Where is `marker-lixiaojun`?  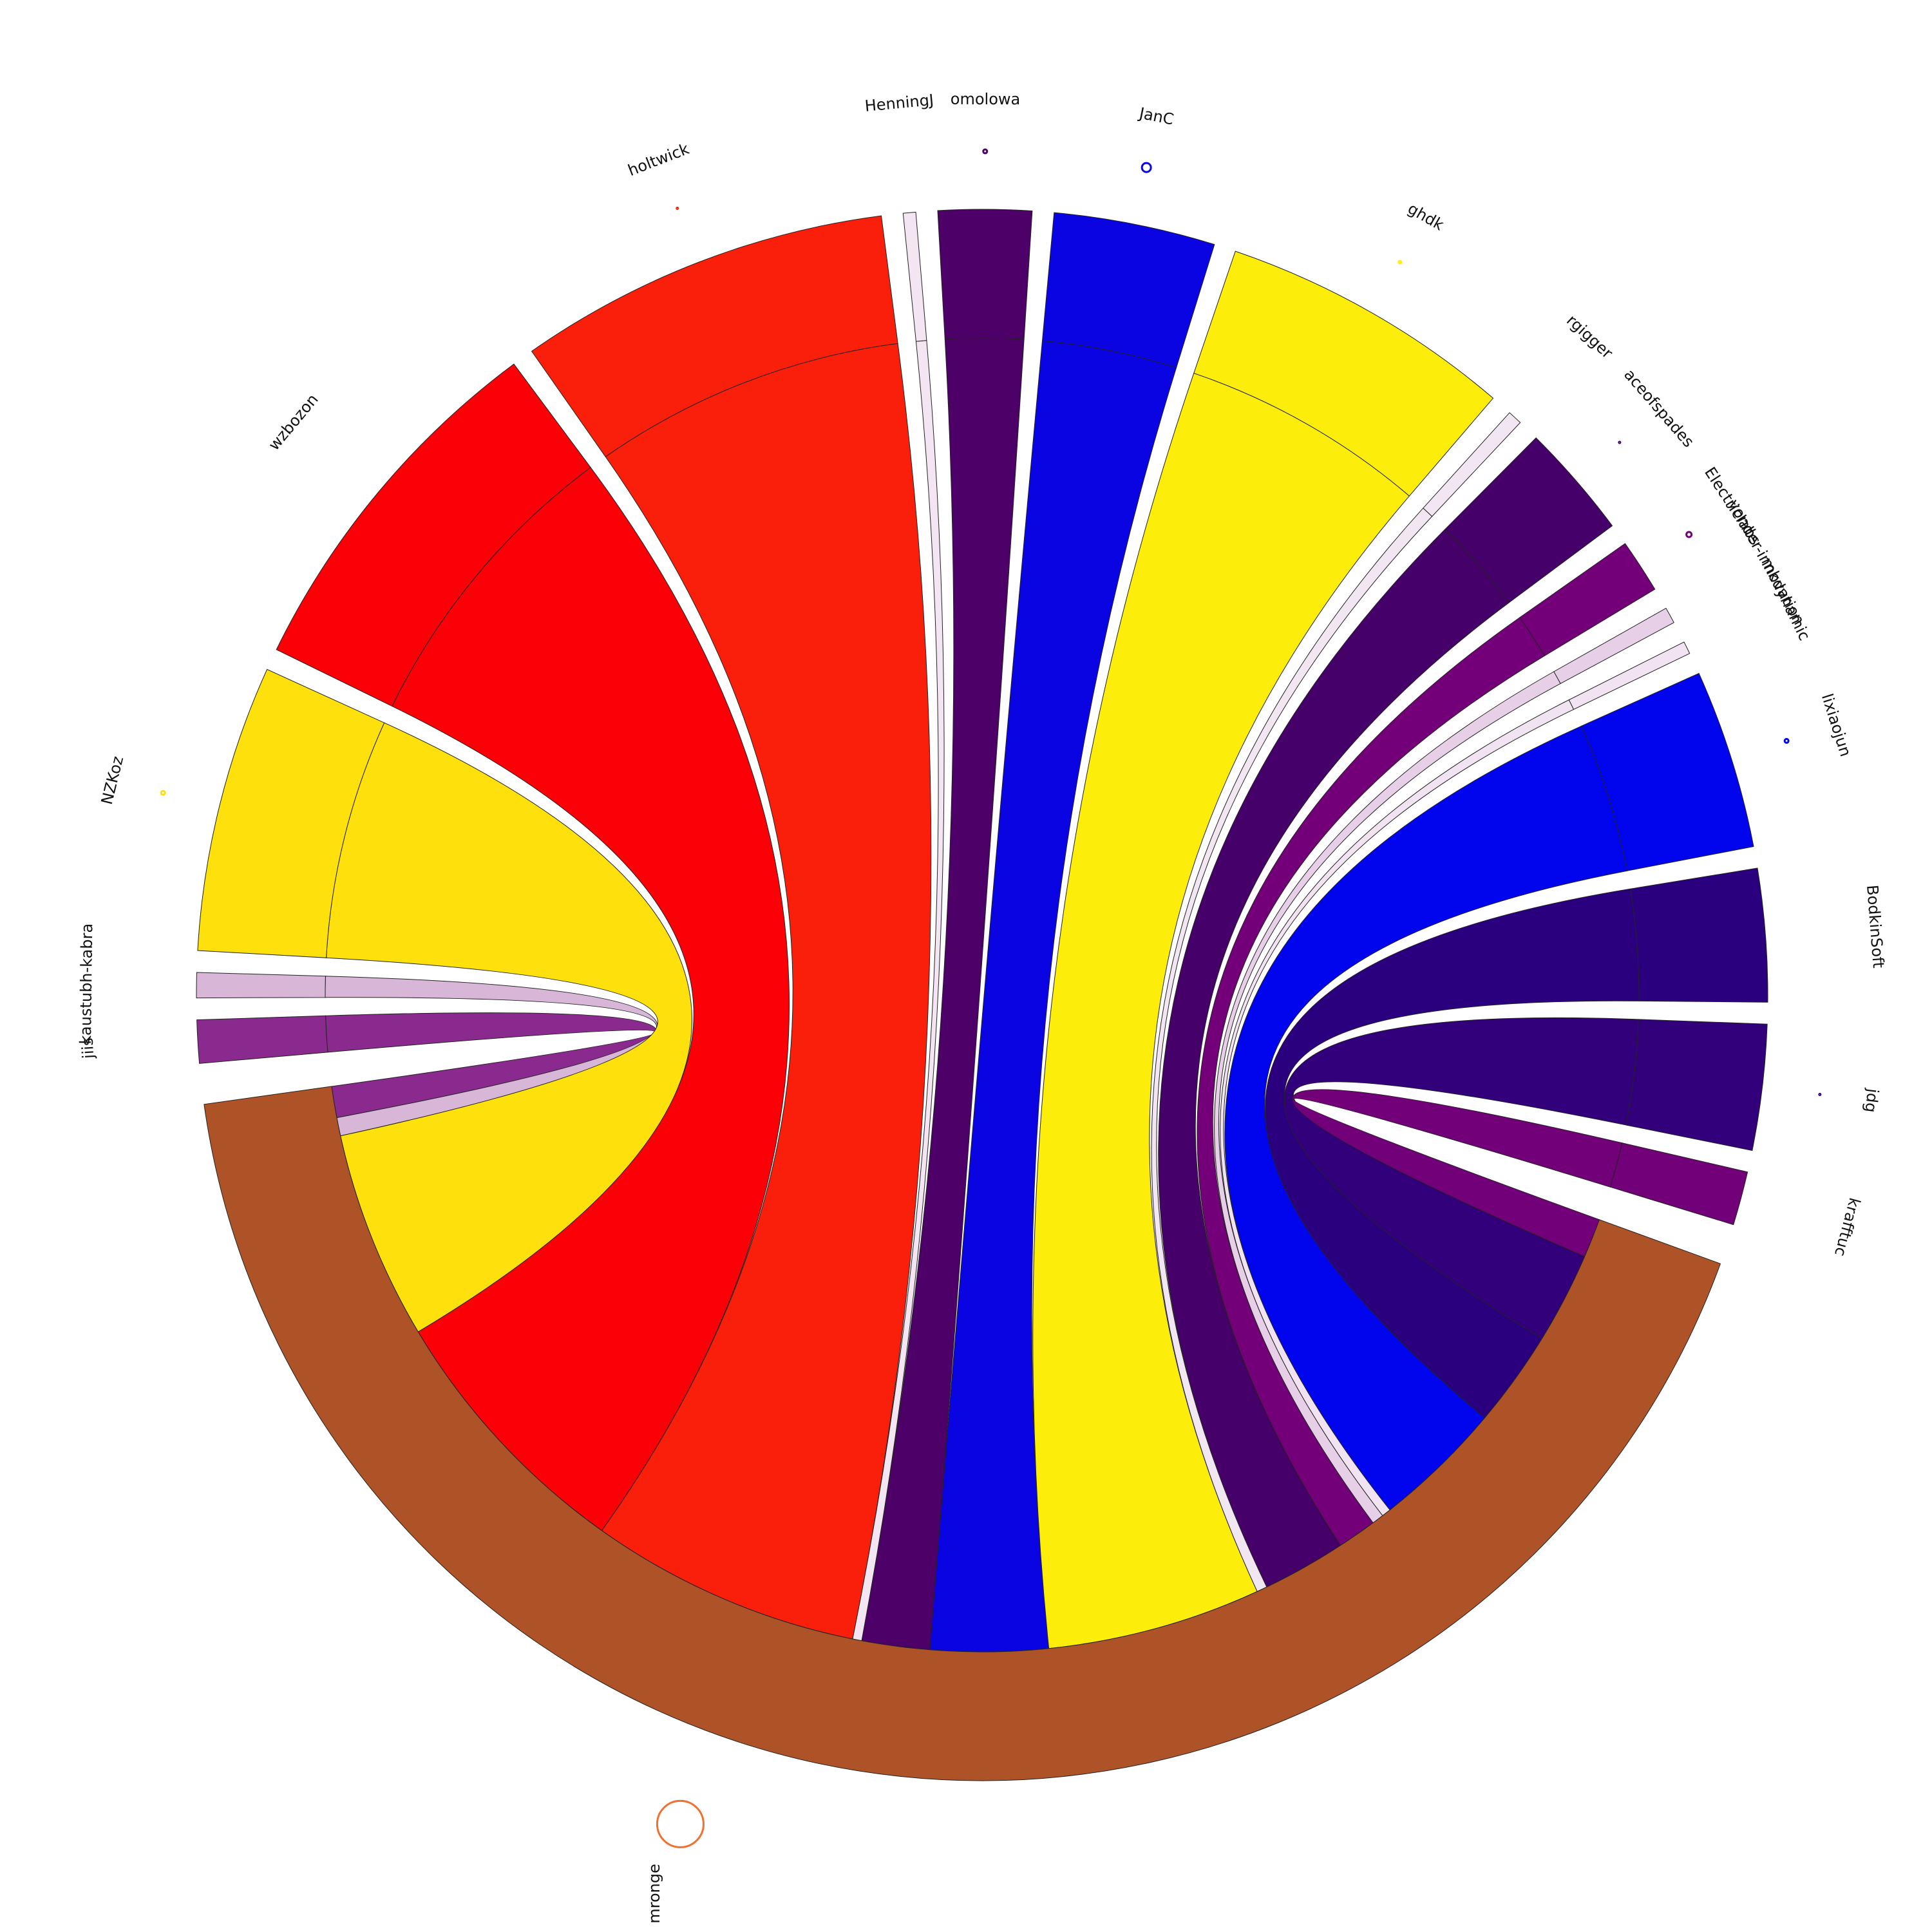
marker-lixiaojun is located at coordinates (1787, 741).